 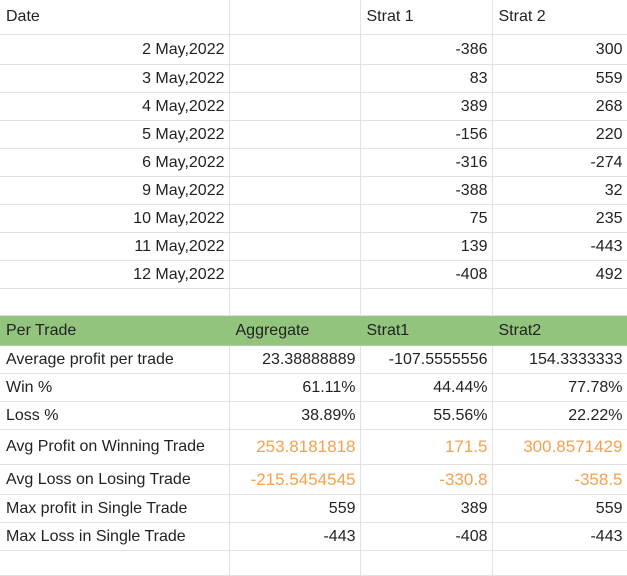 What do you see at coordinates (559, 78) in the screenshot?
I see `cell-strat-2: 559` at bounding box center [559, 78].